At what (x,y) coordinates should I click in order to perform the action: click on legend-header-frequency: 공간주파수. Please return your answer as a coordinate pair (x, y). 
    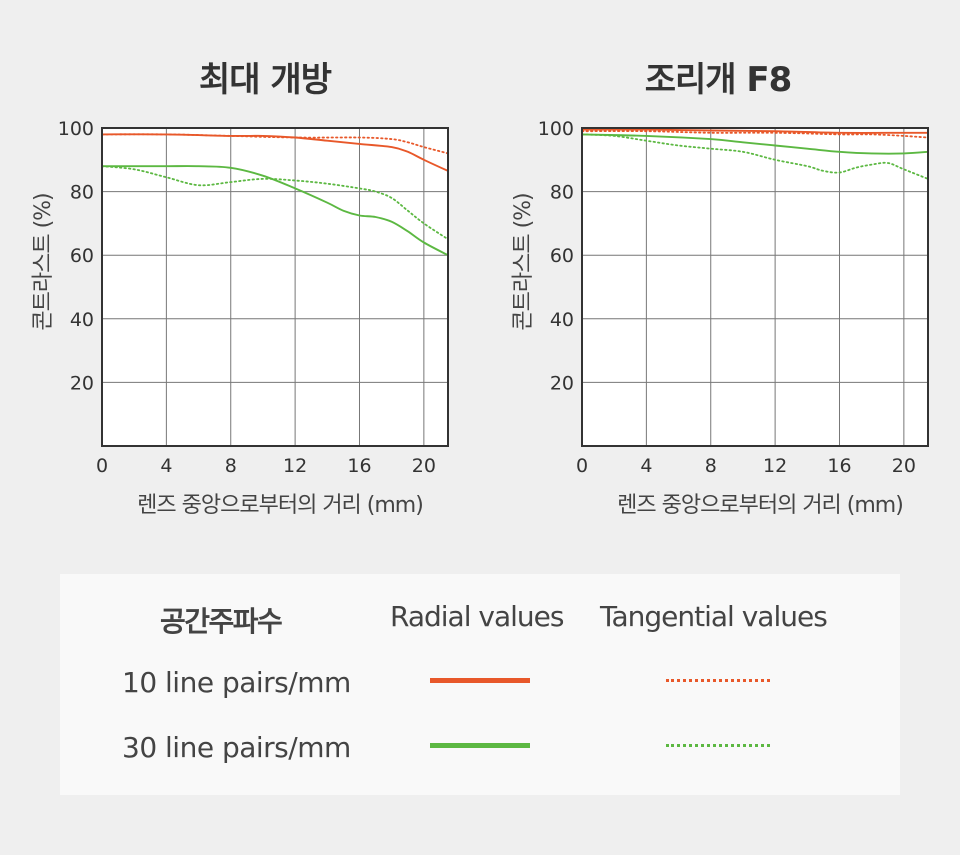
    Looking at the image, I should click on (221, 621).